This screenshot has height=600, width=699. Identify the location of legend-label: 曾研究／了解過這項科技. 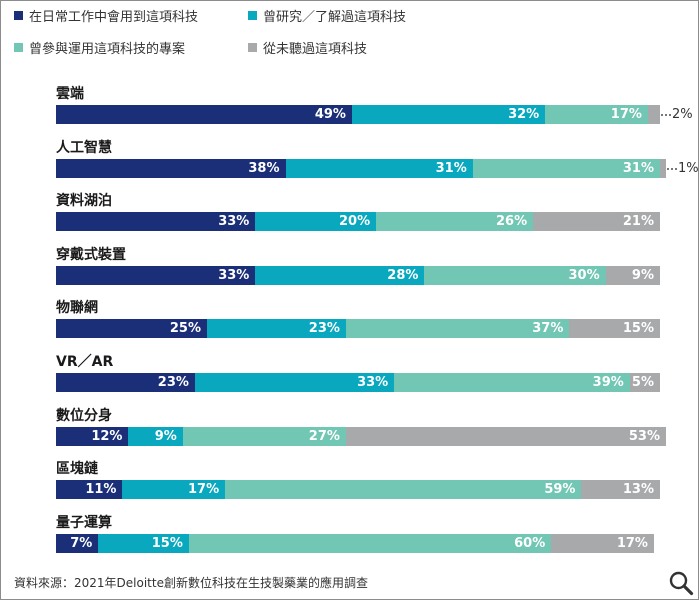
(335, 17).